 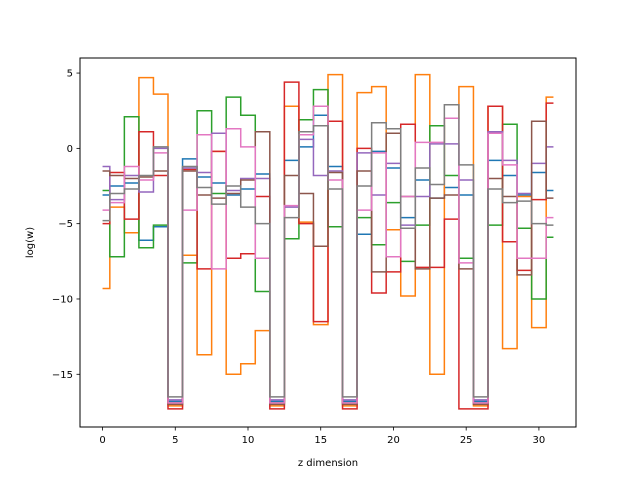 I want to click on y-tick-label: 0, so click(x=70, y=149).